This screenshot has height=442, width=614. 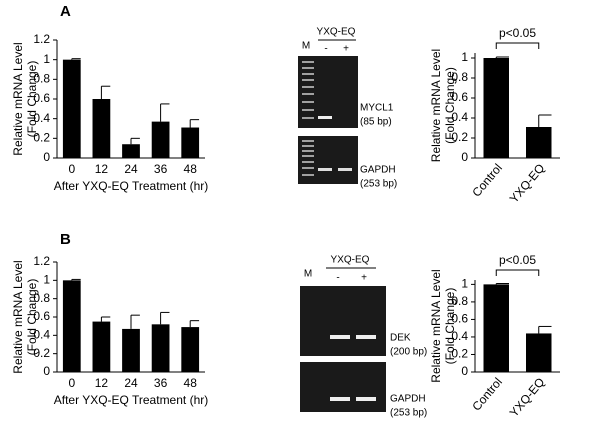 What do you see at coordinates (400, 338) in the screenshot?
I see `gel-gene: DEK` at bounding box center [400, 338].